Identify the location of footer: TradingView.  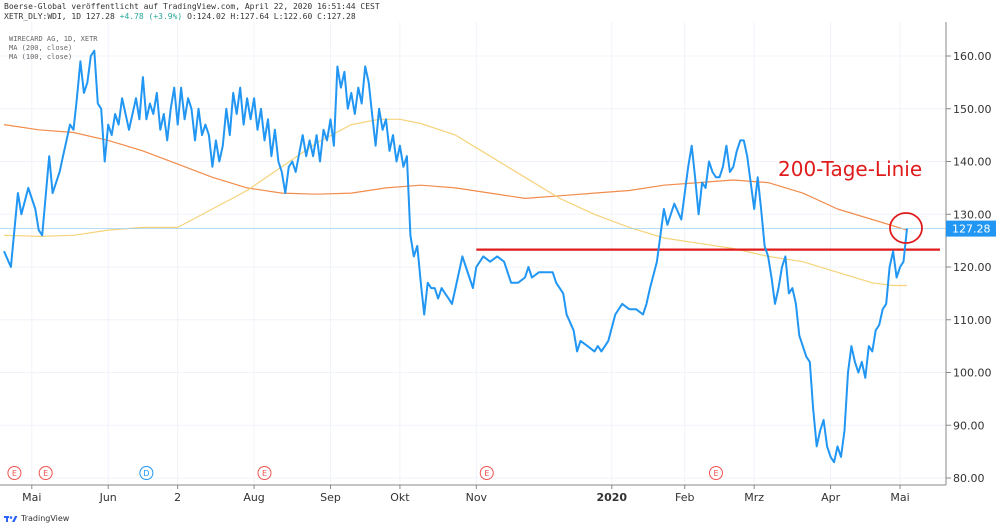
(36, 518).